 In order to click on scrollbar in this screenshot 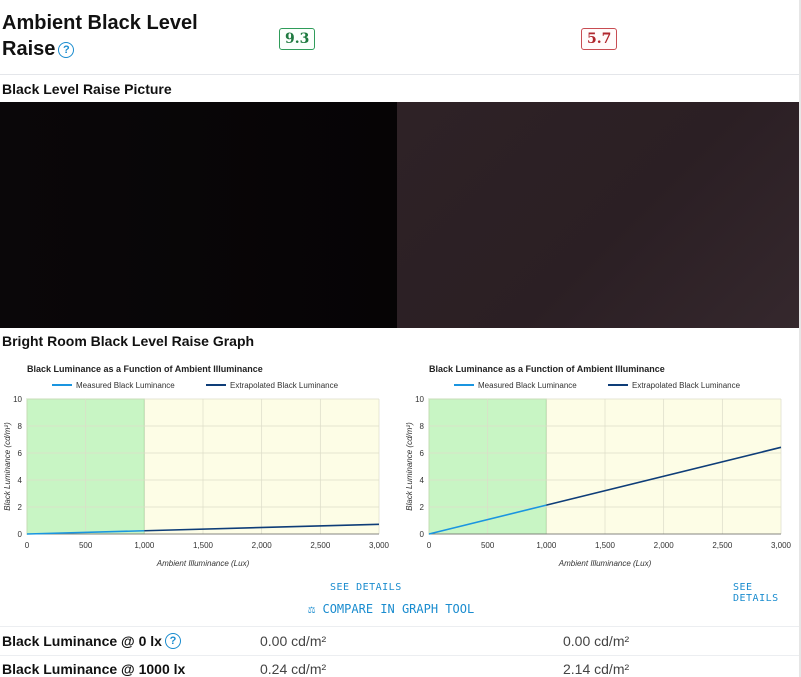, I will do `click(800, 338)`.